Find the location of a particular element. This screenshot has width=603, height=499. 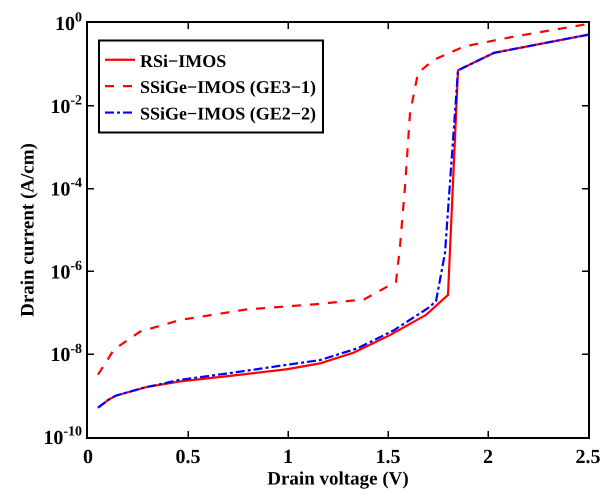

y-tick-label: 10$^{-2}$ is located at coordinates (66, 105).